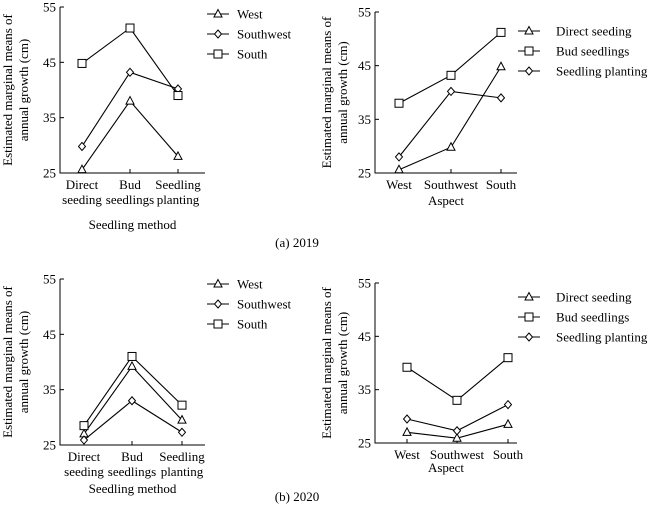 Image resolution: width=650 pixels, height=509 pixels. Describe the element at coordinates (297, 242) in the screenshot. I see `caption-2019: (a) 2019` at that location.